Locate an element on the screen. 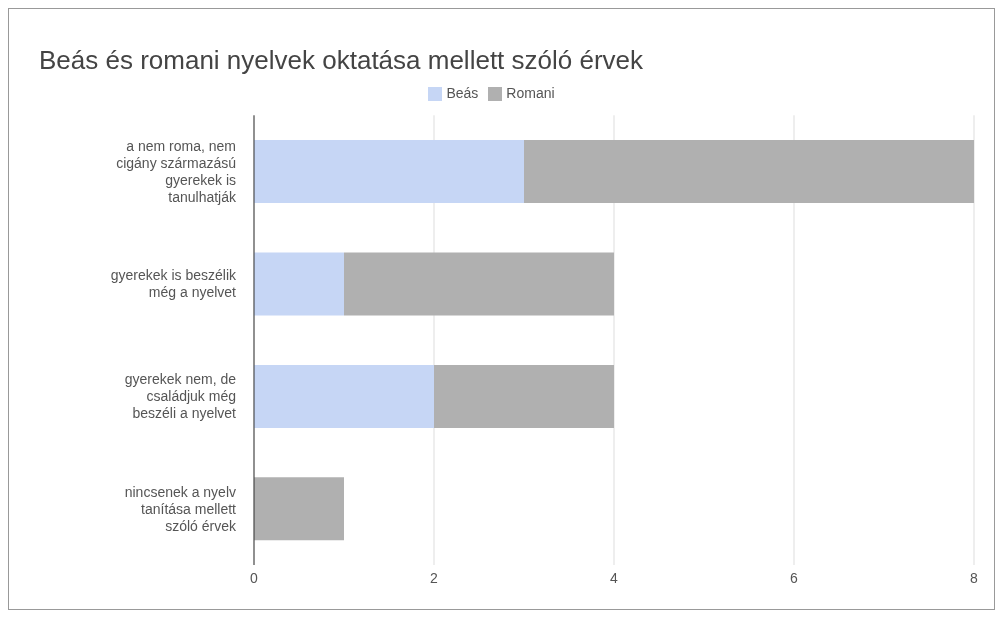 This screenshot has width=1003, height=619. x-tick-label: 6 is located at coordinates (794, 577).